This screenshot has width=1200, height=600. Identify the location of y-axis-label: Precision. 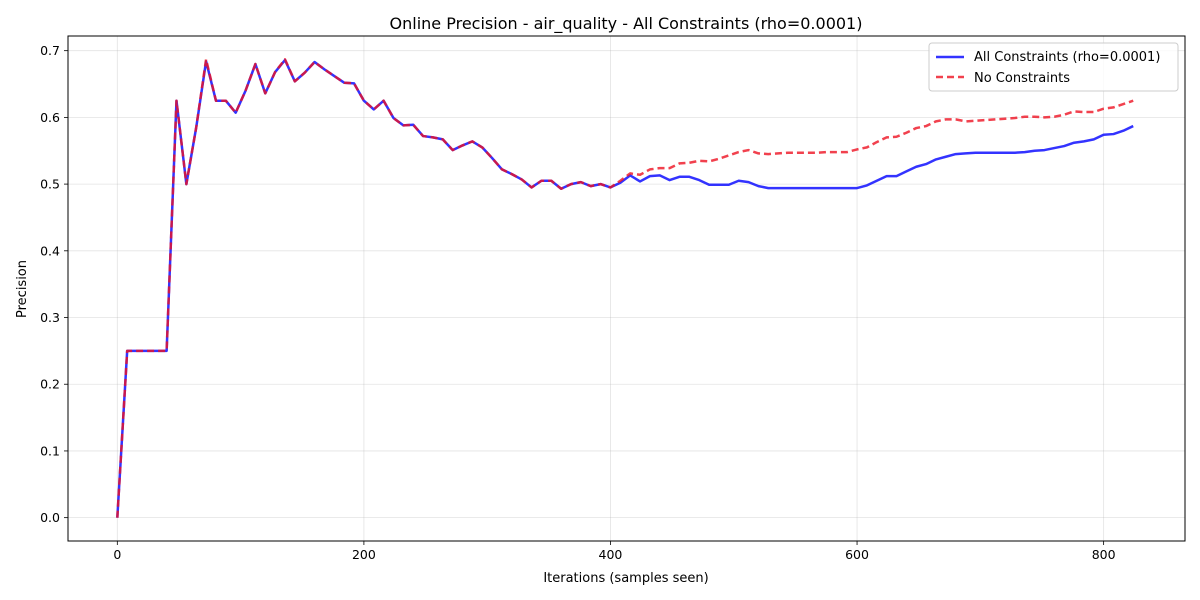
(22, 289).